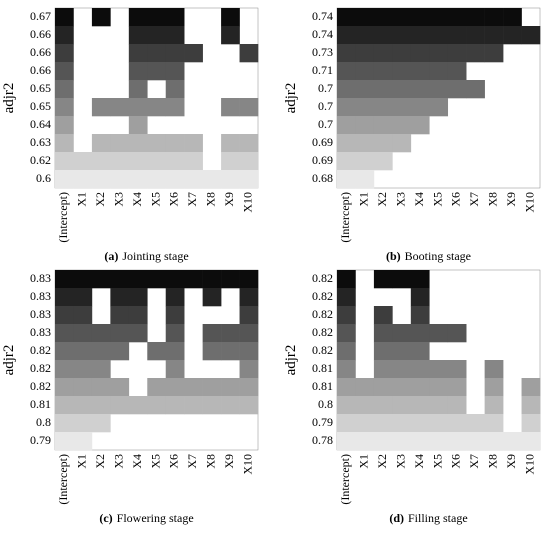  What do you see at coordinates (40, 296) in the screenshot?
I see `y-tick-label: 0.83` at bounding box center [40, 296].